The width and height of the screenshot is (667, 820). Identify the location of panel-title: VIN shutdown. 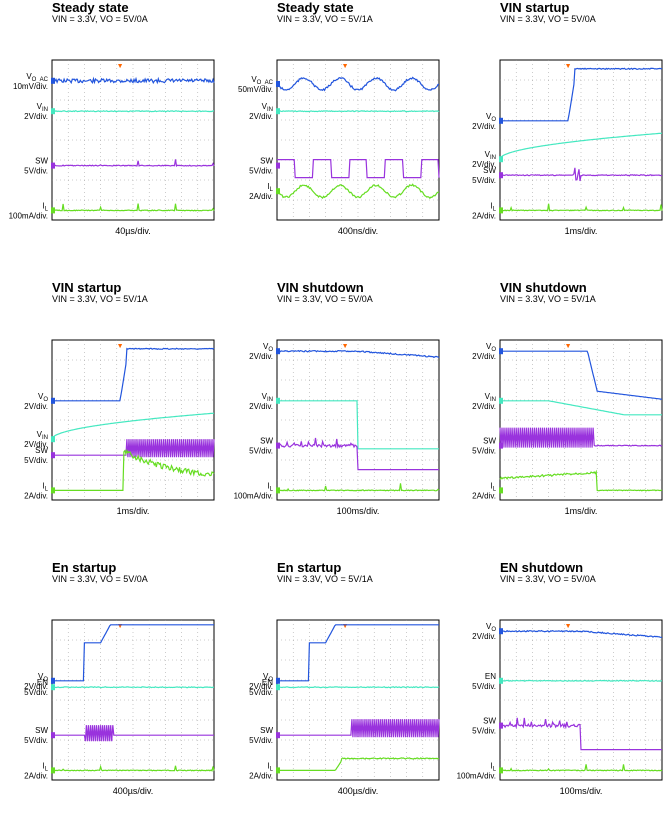
(543, 287).